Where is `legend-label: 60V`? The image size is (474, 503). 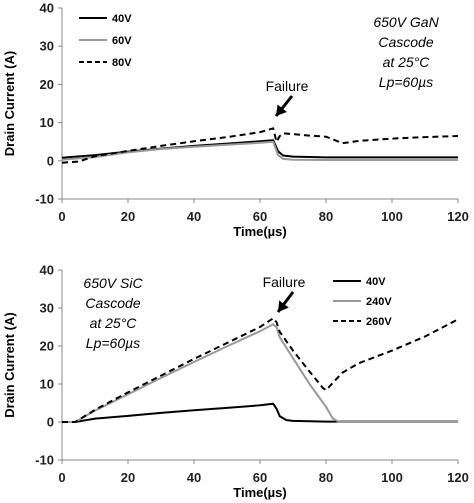 legend-label: 60V is located at coordinates (122, 41).